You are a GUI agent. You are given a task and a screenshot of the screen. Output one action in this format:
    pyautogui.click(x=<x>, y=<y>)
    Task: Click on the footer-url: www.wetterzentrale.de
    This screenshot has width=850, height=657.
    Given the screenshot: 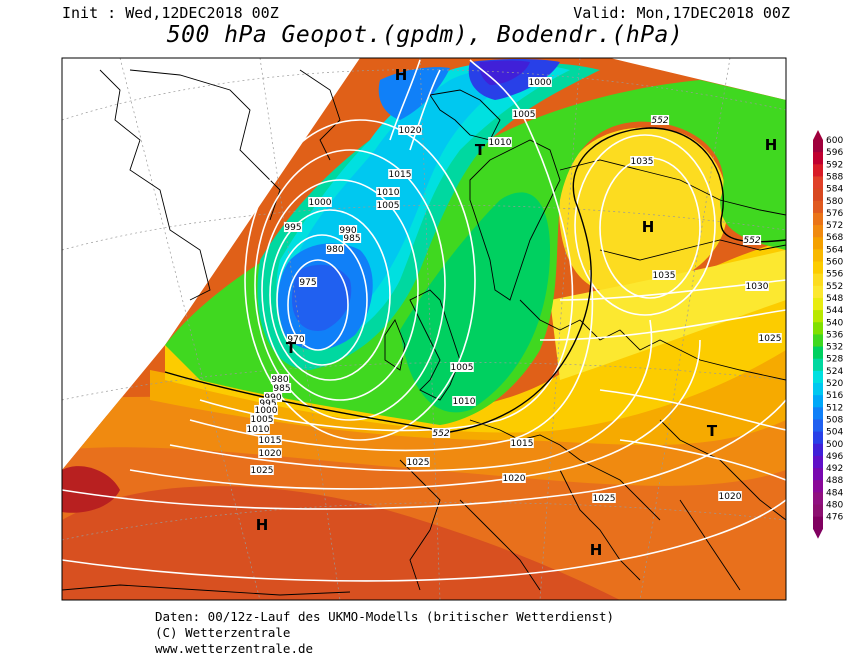 What is the action you would take?
    pyautogui.click(x=234, y=648)
    